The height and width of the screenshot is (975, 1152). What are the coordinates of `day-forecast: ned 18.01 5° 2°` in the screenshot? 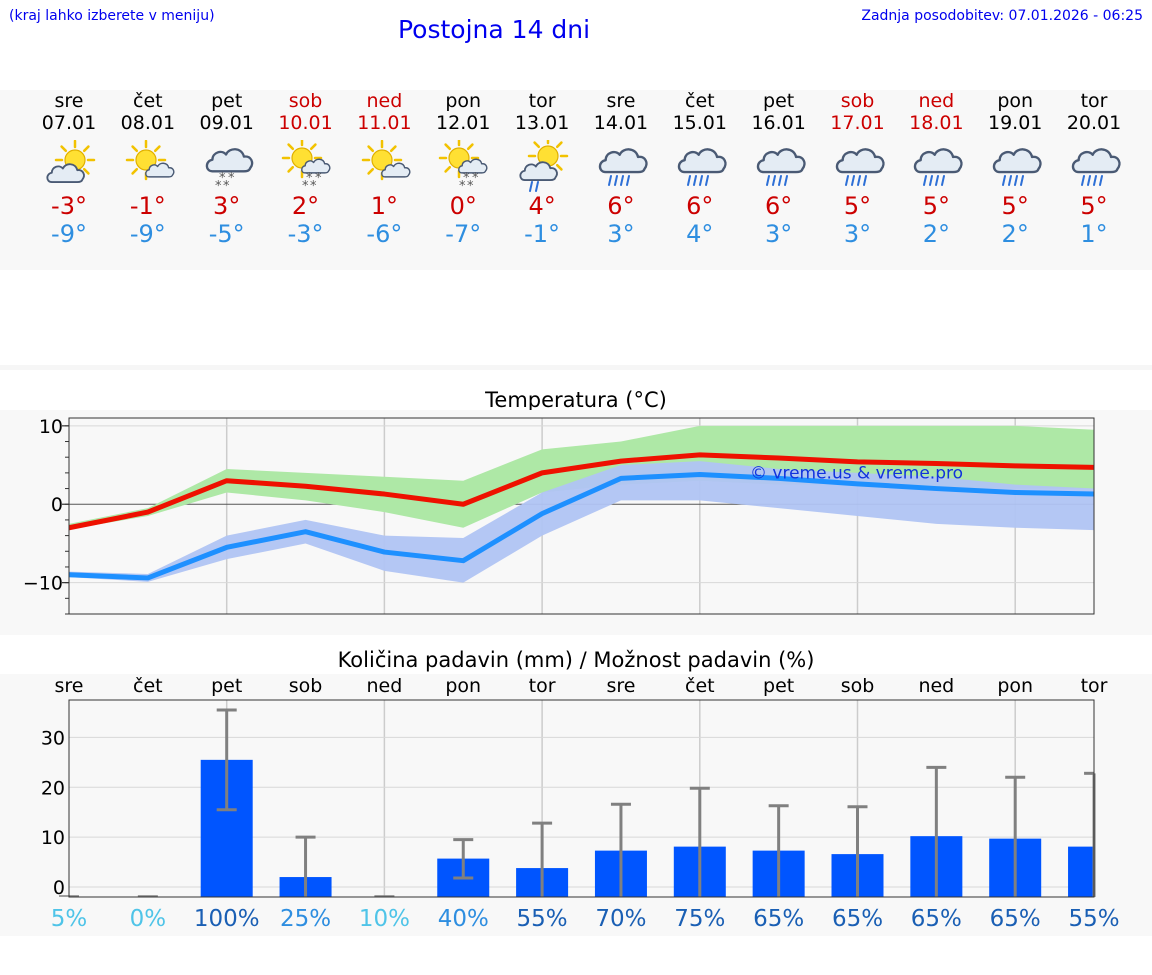 It's located at (936, 169).